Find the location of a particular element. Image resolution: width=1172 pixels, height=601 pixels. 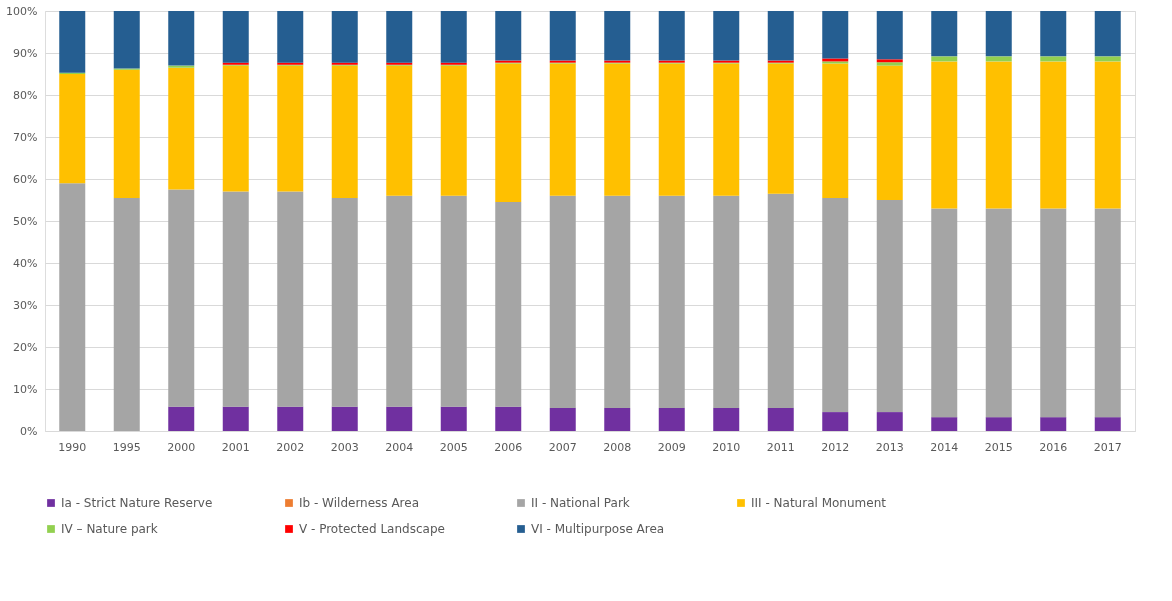

legend-label: IV – Nature park is located at coordinates (109, 529).